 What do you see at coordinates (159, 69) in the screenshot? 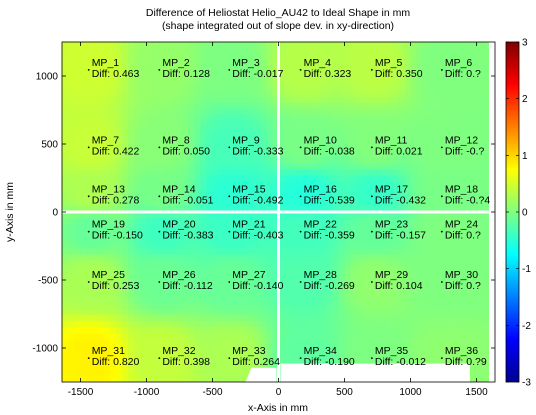
I see `point-marker` at bounding box center [159, 69].